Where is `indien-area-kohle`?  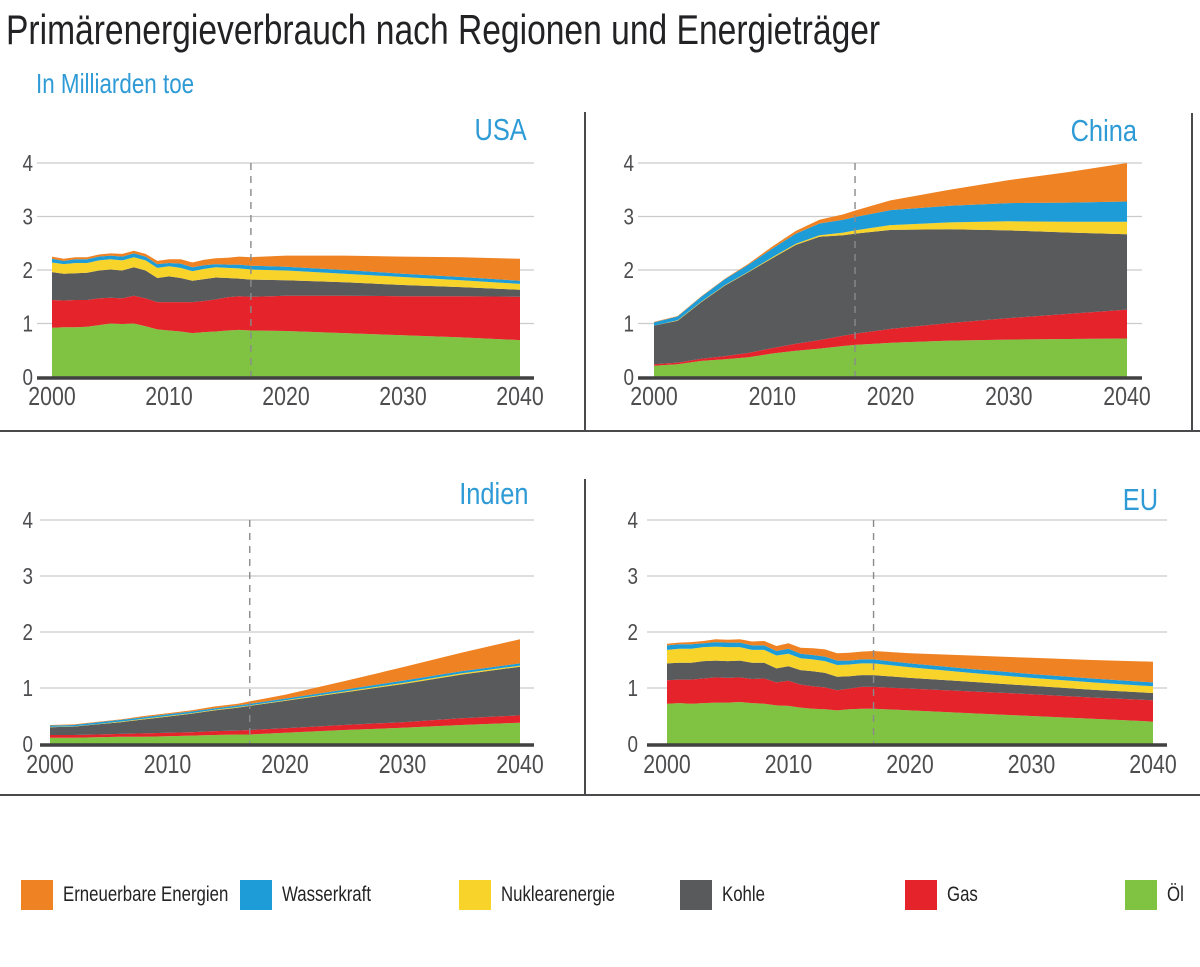 indien-area-kohle is located at coordinates (285, 700).